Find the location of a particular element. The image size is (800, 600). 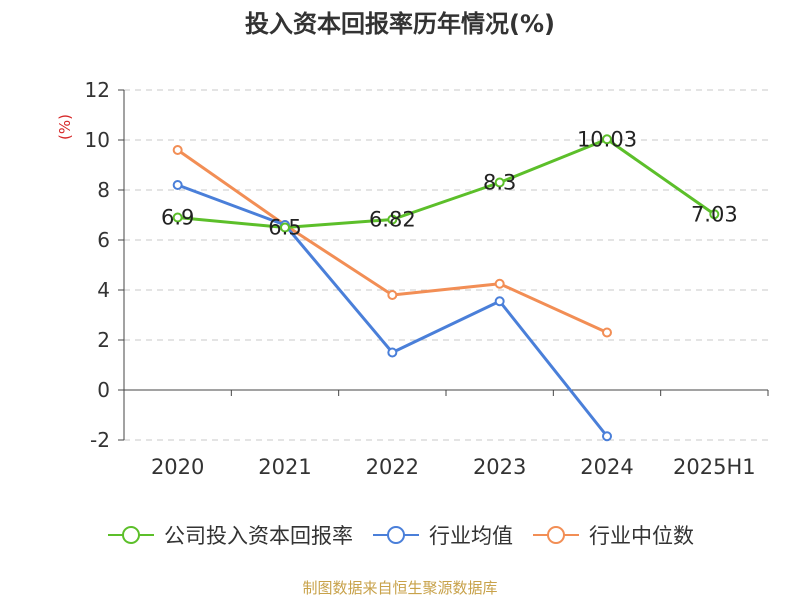

x-tick-label: 2020 is located at coordinates (177, 467).